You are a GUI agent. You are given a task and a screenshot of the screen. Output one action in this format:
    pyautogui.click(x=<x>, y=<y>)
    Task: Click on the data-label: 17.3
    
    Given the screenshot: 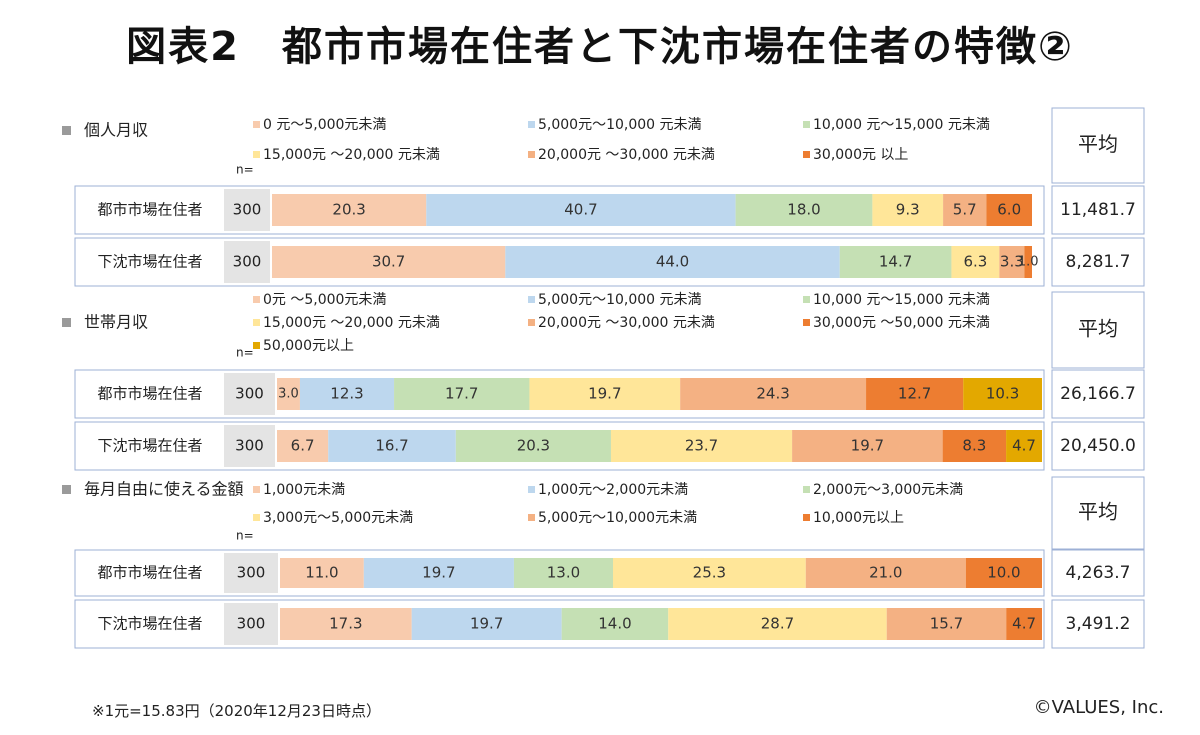 What is the action you would take?
    pyautogui.click(x=345, y=624)
    